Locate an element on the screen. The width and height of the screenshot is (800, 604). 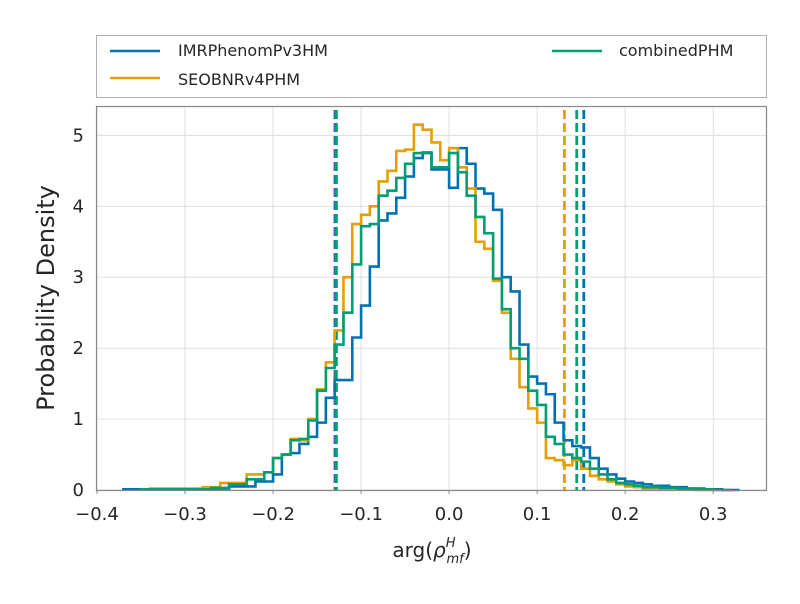
y-tick-label: 1 is located at coordinates (78, 419).